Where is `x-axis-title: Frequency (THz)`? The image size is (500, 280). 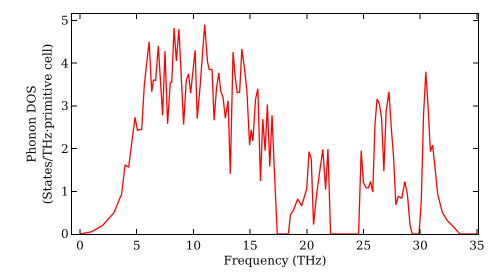 x-axis-title: Frequency (THz) is located at coordinates (275, 260).